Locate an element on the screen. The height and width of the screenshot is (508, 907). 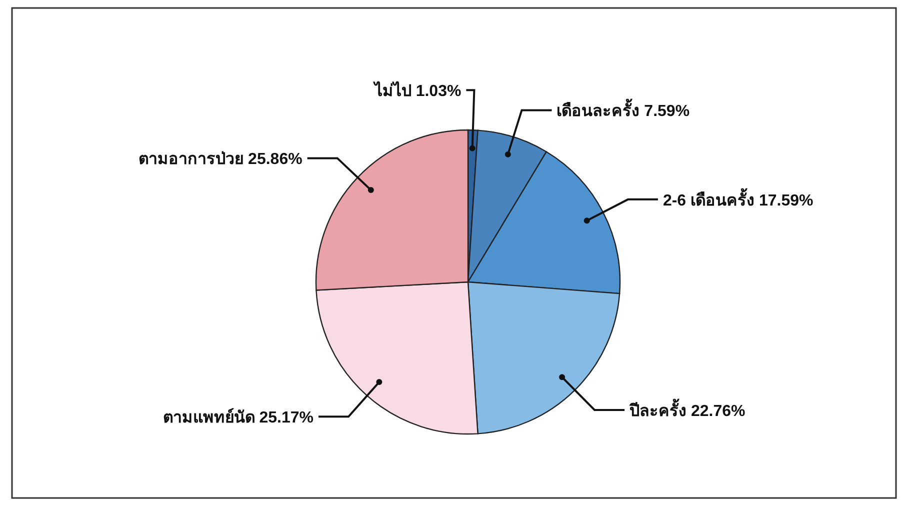
slice-label: ปีละครั้ง 22.76% is located at coordinates (687, 409).